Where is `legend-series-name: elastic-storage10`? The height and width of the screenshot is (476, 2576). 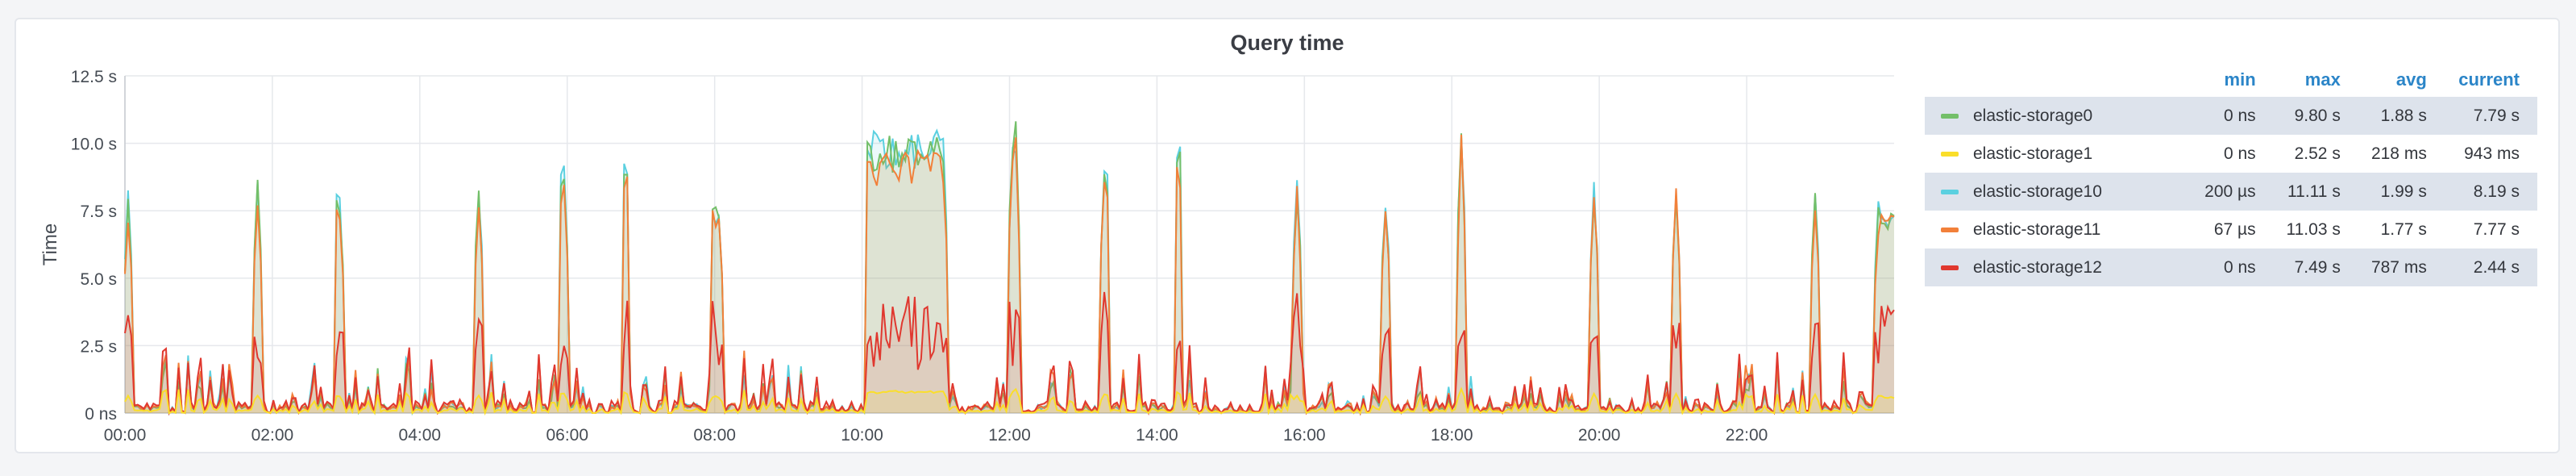 legend-series-name: elastic-storage10 is located at coordinates (2058, 192).